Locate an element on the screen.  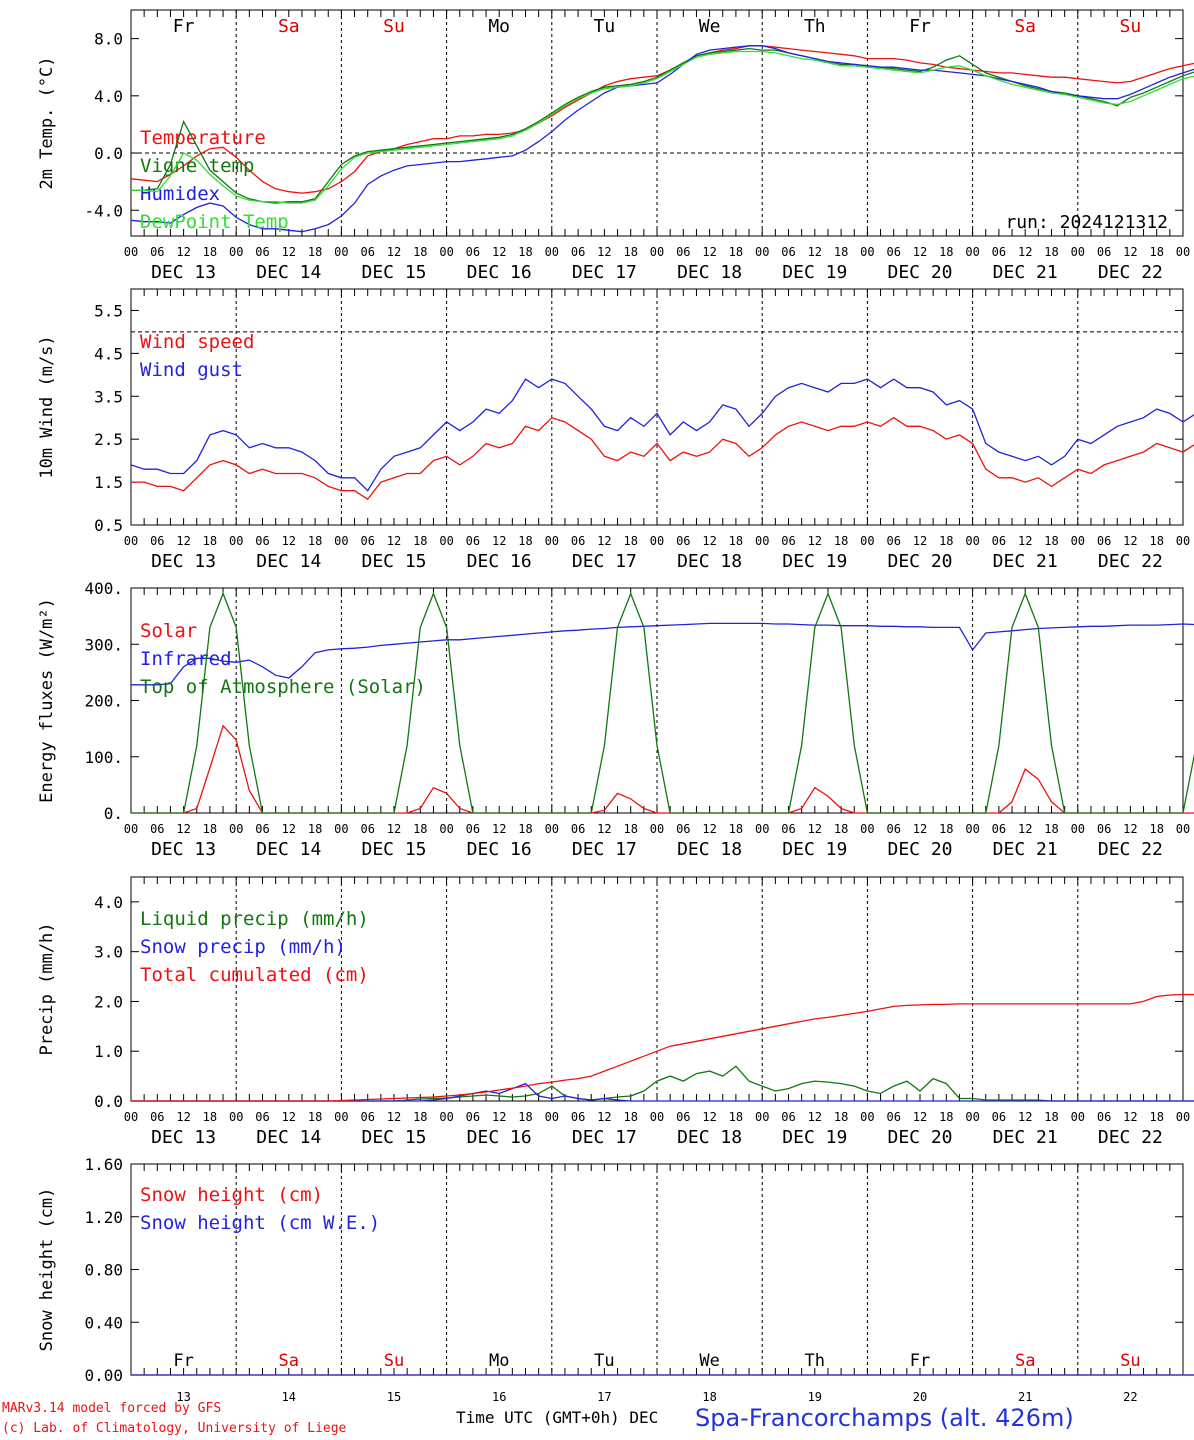
series-line-top-of-atmosphere-solar- is located at coordinates (662, 702).